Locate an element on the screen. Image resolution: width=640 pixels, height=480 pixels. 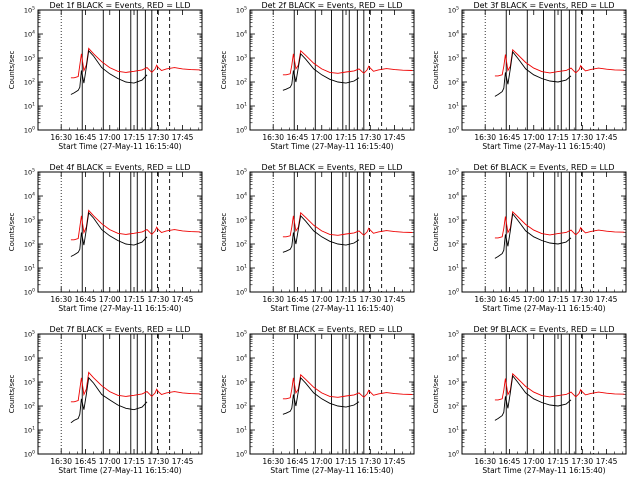
panel-title: Det 2f BLACK = Events, RED = LLD is located at coordinates (331, 5).